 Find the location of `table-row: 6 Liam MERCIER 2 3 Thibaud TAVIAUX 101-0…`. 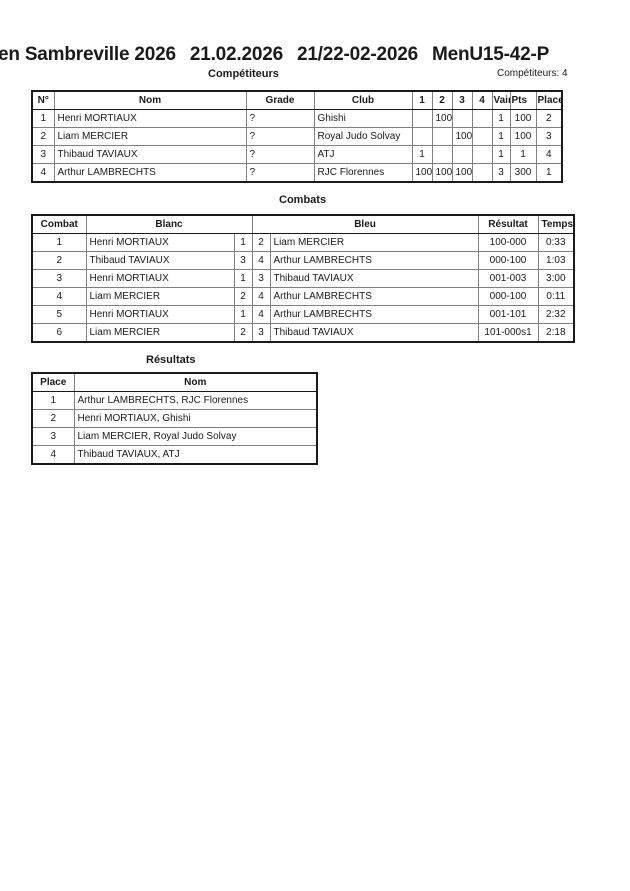

table-row: 6 Liam MERCIER 2 3 Thibaud TAVIAUX 101-0… is located at coordinates (303, 333).